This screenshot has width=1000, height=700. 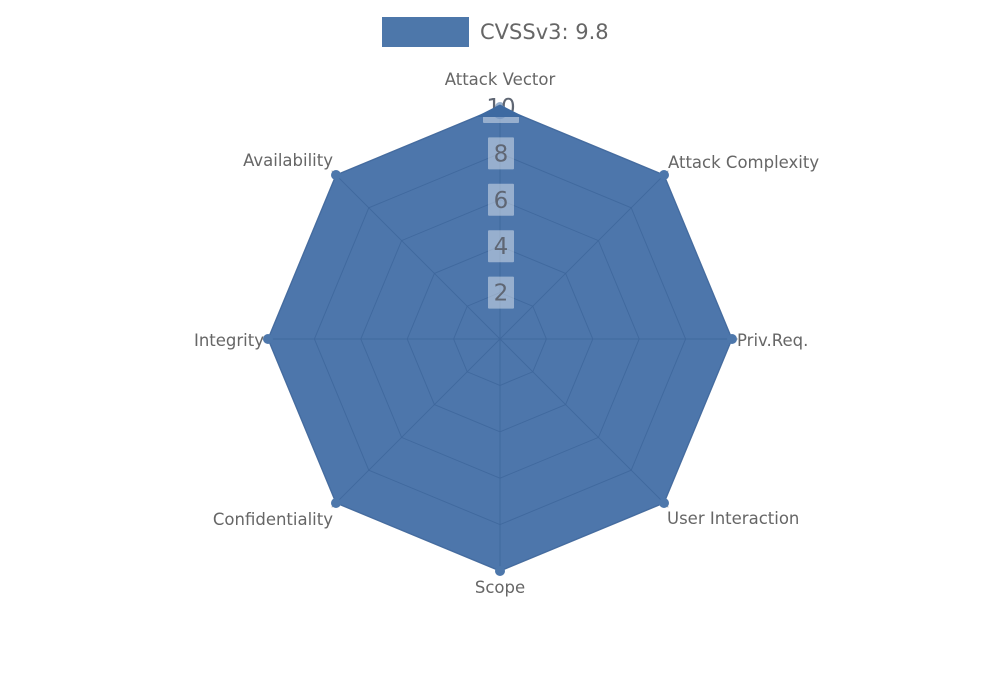 I want to click on axis-label-user-interaction: User Interaction, so click(x=733, y=518).